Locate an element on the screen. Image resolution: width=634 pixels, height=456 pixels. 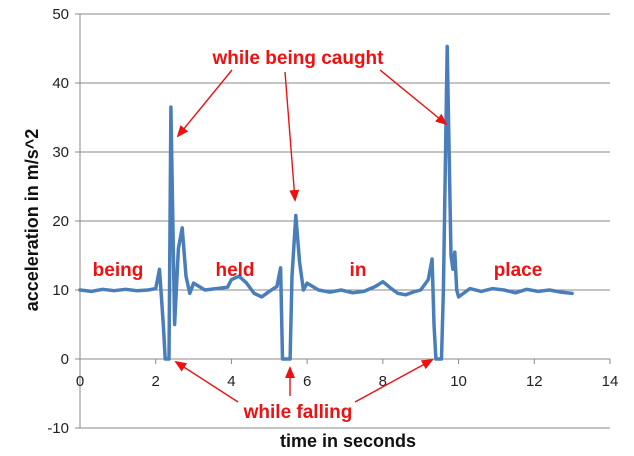
y-tick-label: 0 is located at coordinates (65, 359).